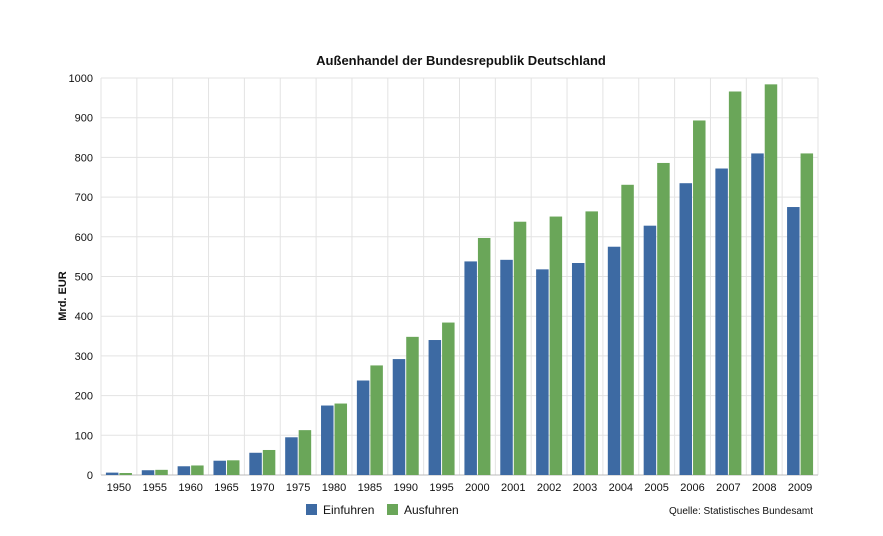 This screenshot has width=883, height=536. Describe the element at coordinates (448, 398) in the screenshot. I see `bar-ausfuhren-1995` at that location.